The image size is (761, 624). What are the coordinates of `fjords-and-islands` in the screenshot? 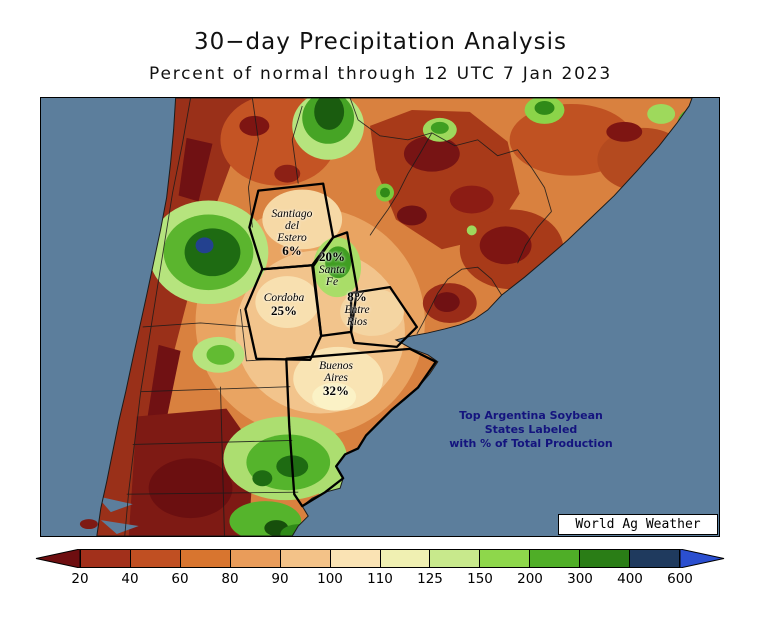 It's located at (109, 515).